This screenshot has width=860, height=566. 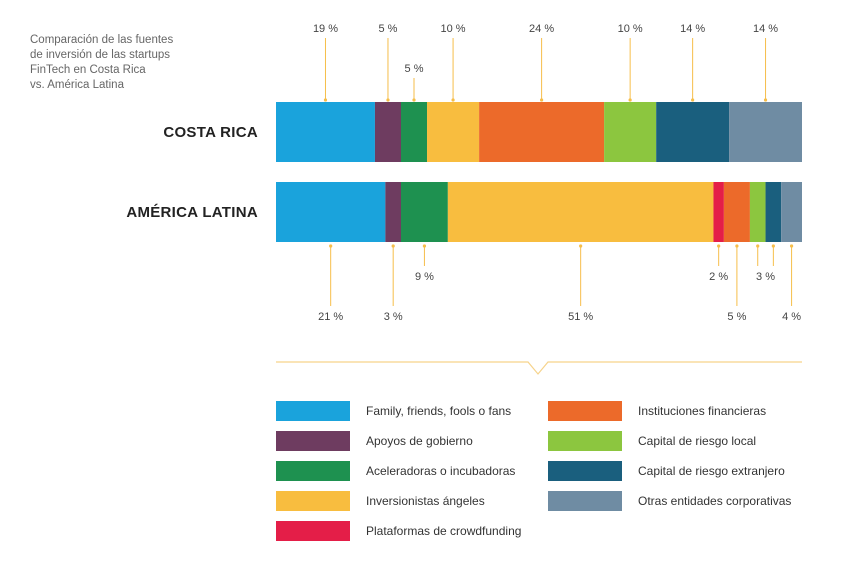 What do you see at coordinates (438, 411) in the screenshot?
I see `legend-label: Family, friends, fools o fans` at bounding box center [438, 411].